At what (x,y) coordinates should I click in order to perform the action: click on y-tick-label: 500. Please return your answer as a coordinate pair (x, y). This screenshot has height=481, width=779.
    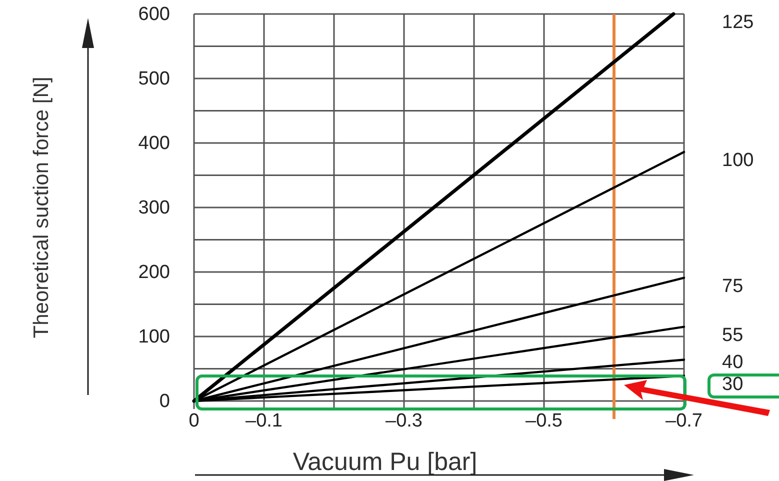
    Looking at the image, I should click on (154, 79).